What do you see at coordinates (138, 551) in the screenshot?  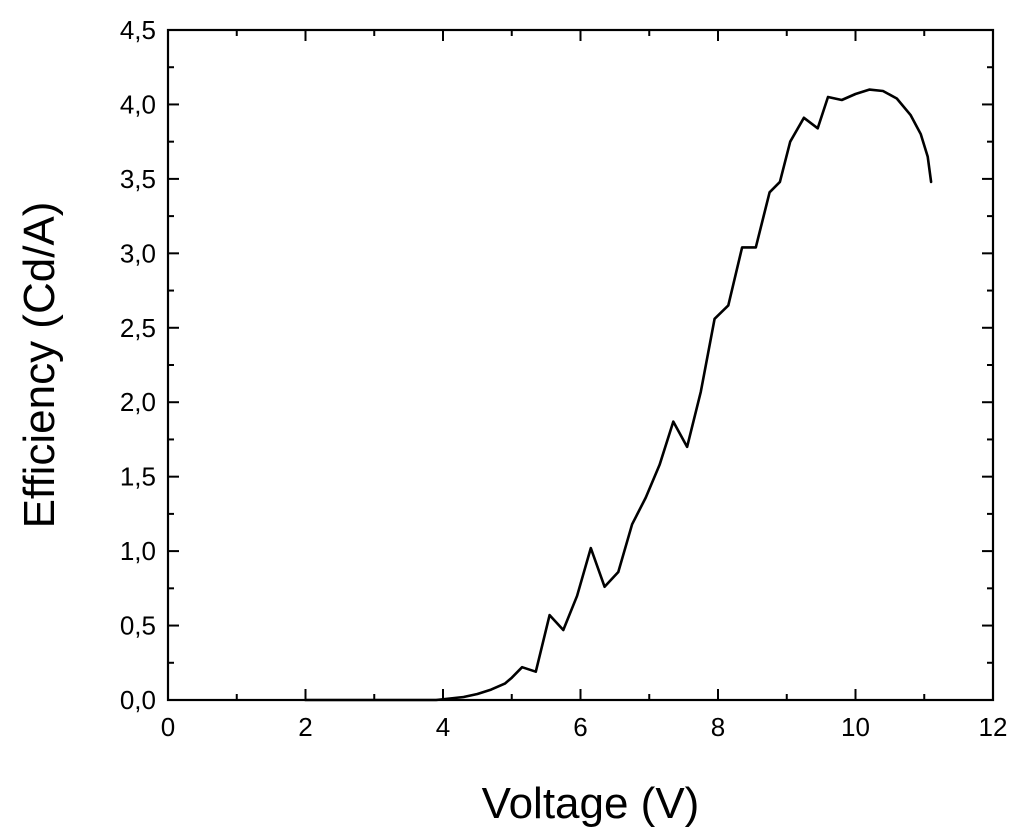 I see `y-tick-label: 1,0` at bounding box center [138, 551].